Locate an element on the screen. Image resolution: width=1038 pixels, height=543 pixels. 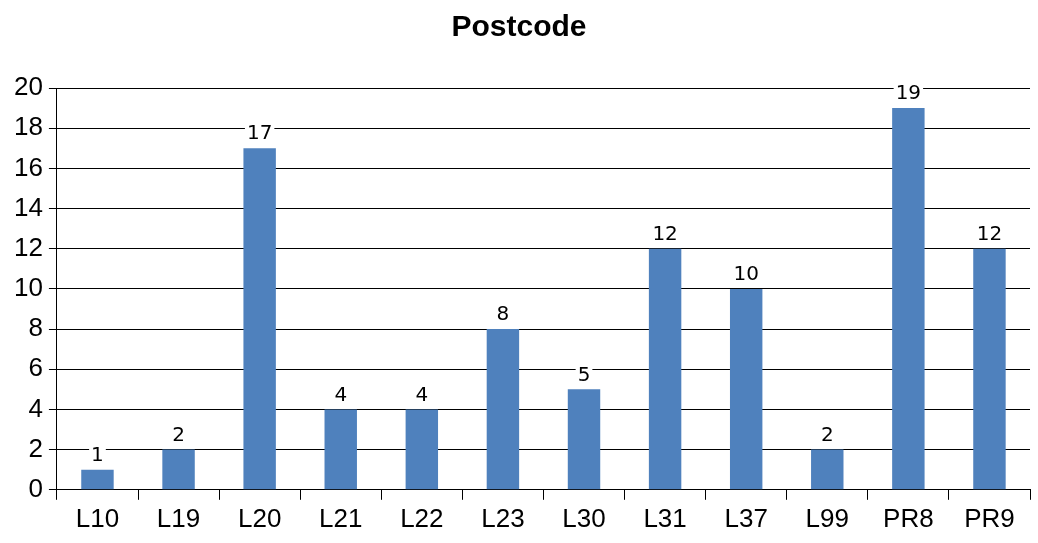
y-tick-label: 2 is located at coordinates (35, 447).